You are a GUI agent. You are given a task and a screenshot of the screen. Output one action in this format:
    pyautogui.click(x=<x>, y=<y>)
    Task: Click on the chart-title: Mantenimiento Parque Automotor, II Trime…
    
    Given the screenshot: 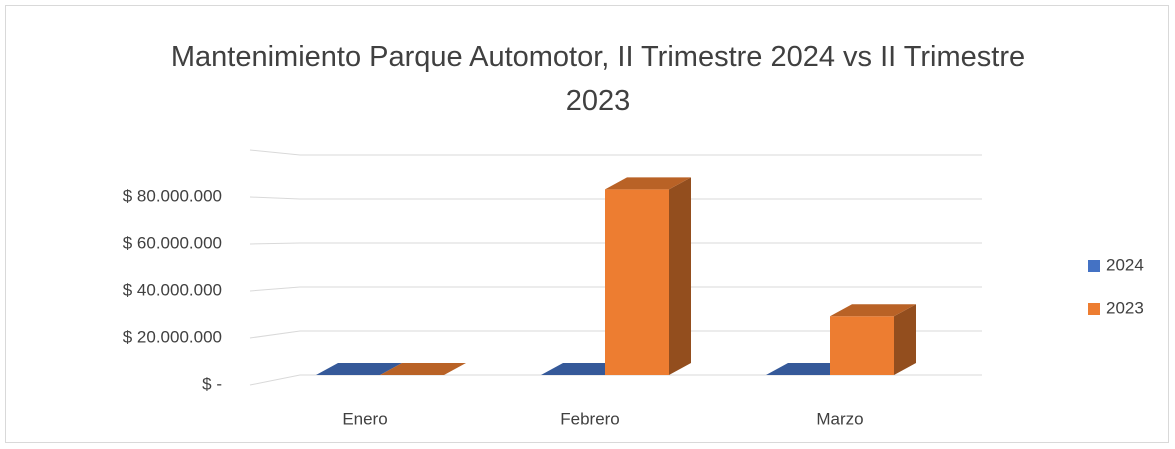 What is the action you would take?
    pyautogui.click(x=598, y=79)
    